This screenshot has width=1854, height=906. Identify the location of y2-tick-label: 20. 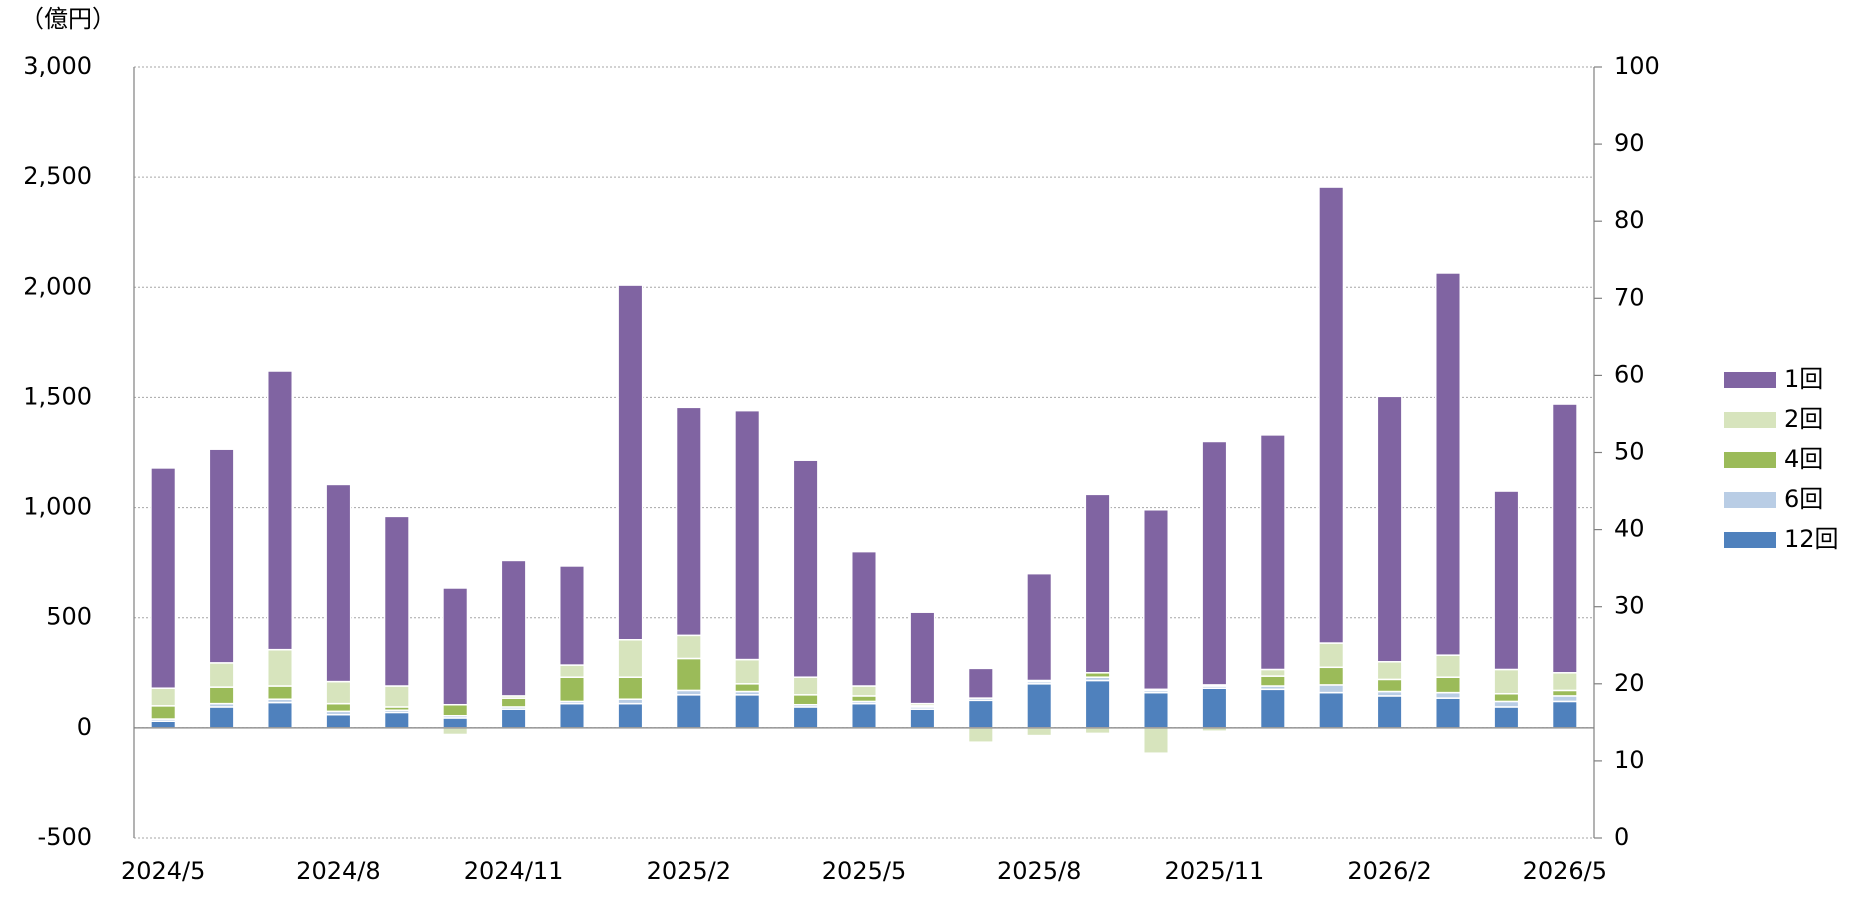
(1629, 683).